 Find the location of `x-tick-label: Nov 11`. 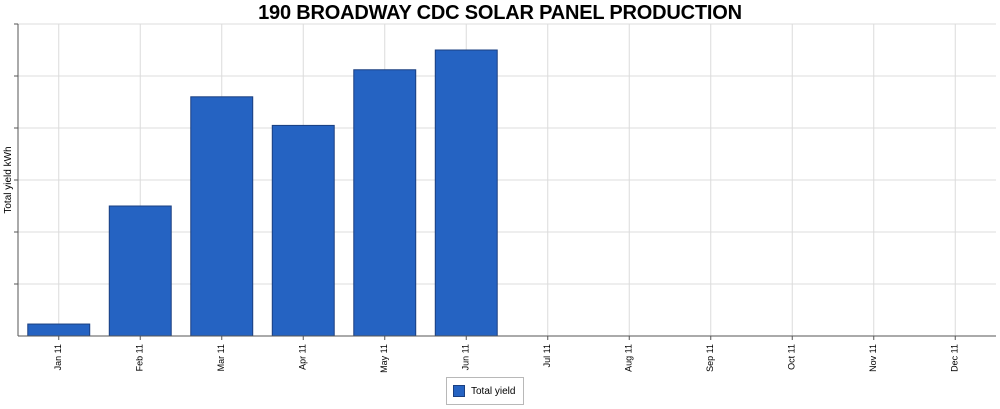

x-tick-label: Nov 11 is located at coordinates (873, 358).